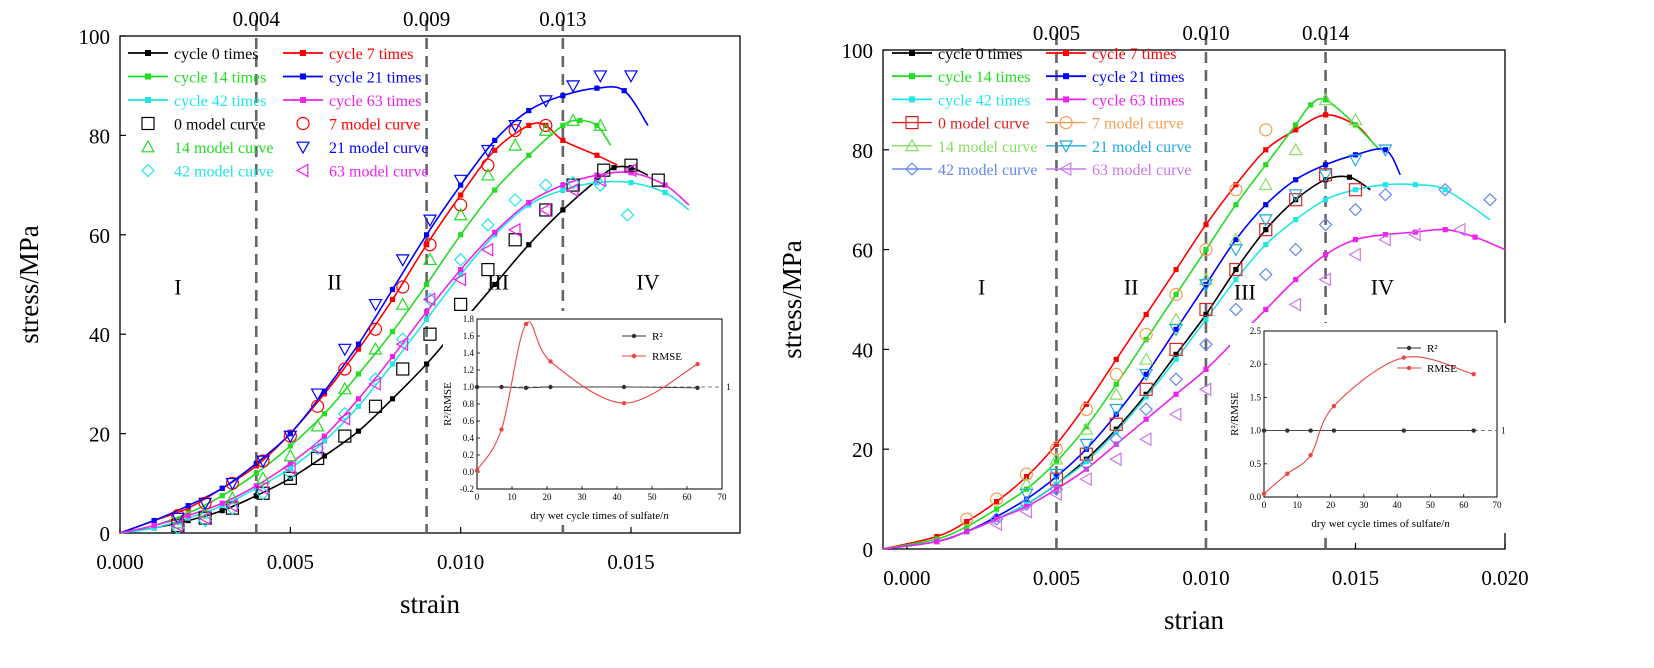 The width and height of the screenshot is (1654, 668). I want to click on inset-legend-marker, so click(1409, 348).